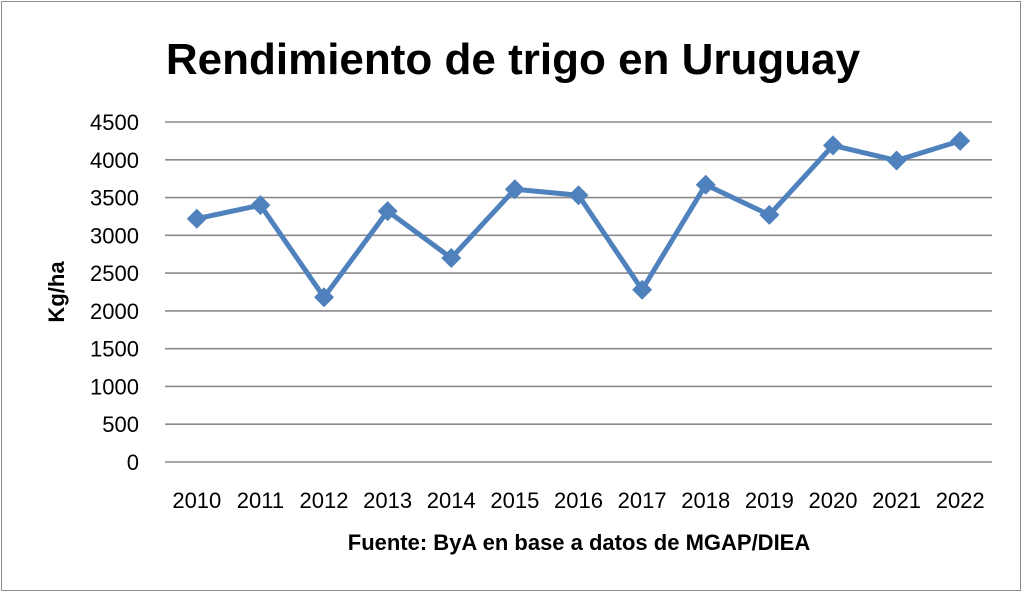 This screenshot has width=1024, height=594. Describe the element at coordinates (705, 500) in the screenshot. I see `x-tick-label: 2018` at that location.